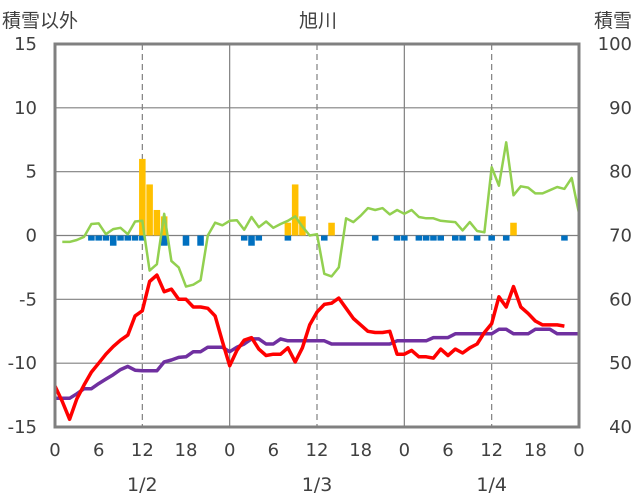 The image size is (636, 501). What do you see at coordinates (318, 21) in the screenshot?
I see `chart-title: 旭川` at bounding box center [318, 21].